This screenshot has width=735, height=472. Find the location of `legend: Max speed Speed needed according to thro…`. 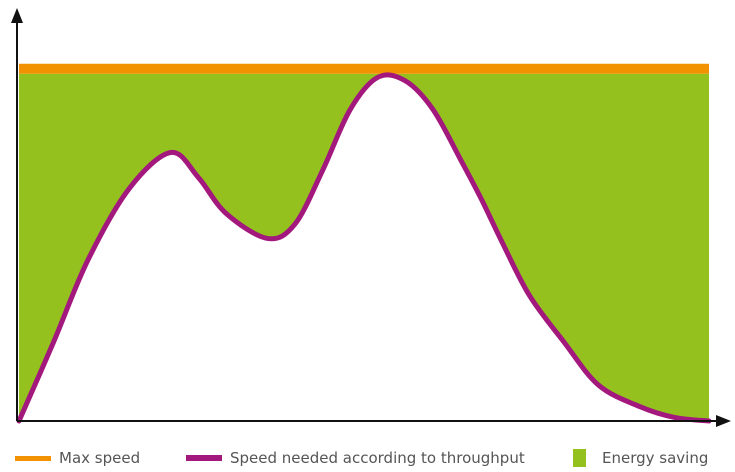

legend: Max speed Speed needed according to thro… is located at coordinates (367, 458).